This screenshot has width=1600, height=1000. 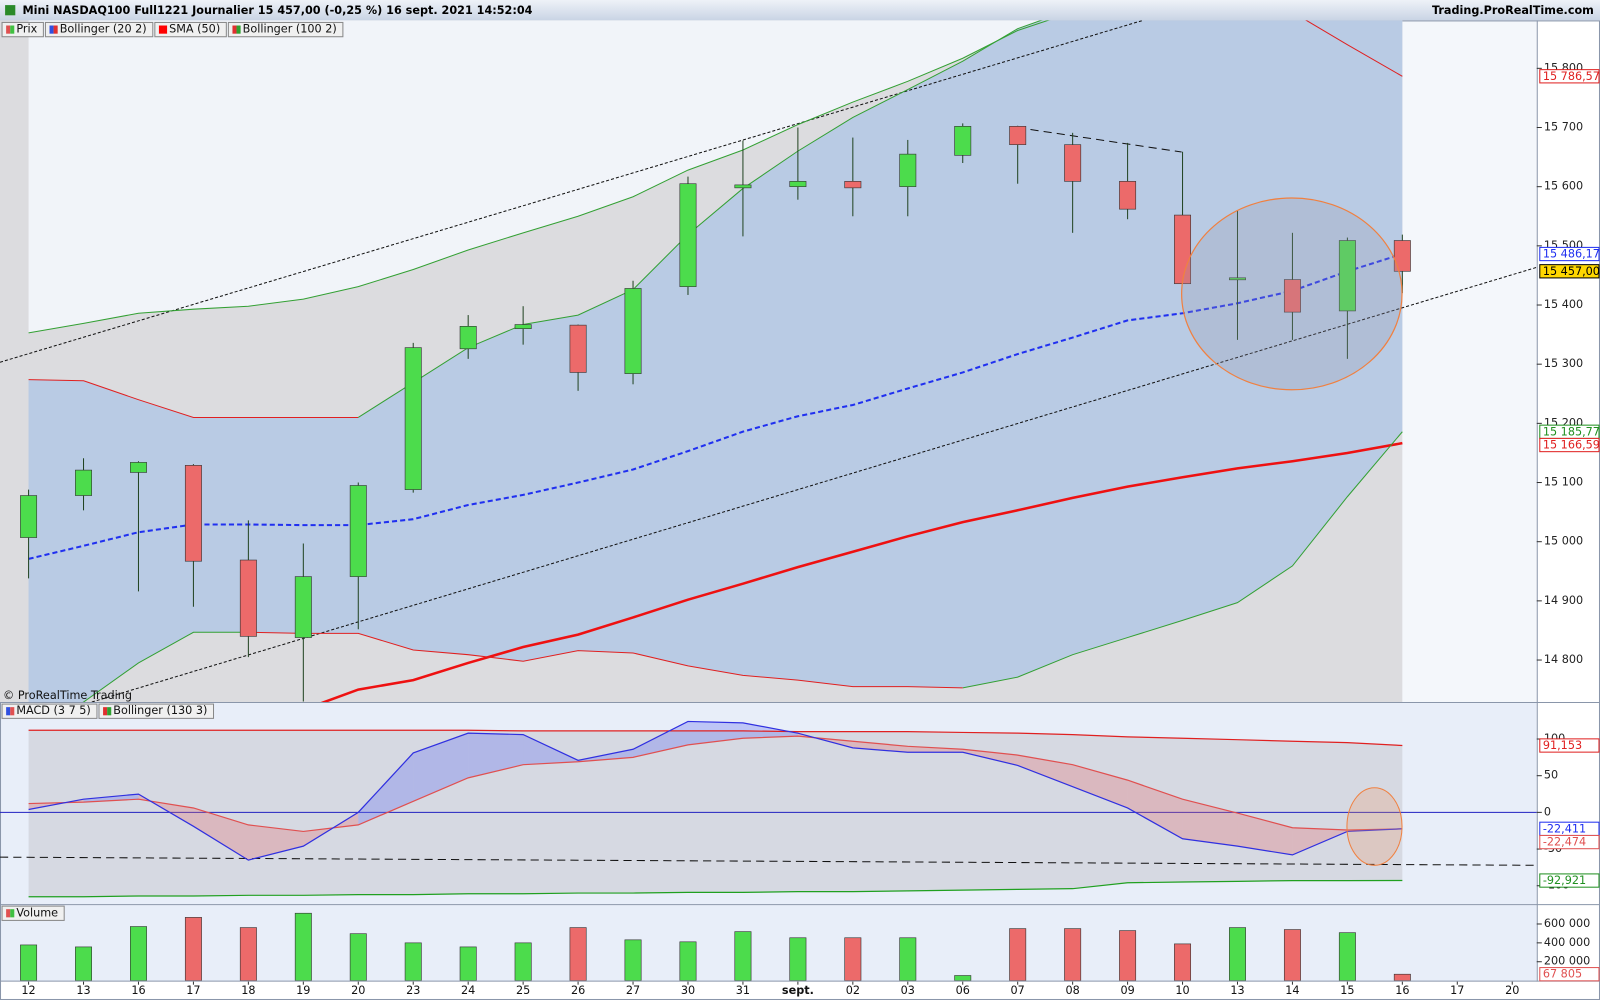 What do you see at coordinates (1457, 990) in the screenshot?
I see `x-tick-label: 17` at bounding box center [1457, 990].